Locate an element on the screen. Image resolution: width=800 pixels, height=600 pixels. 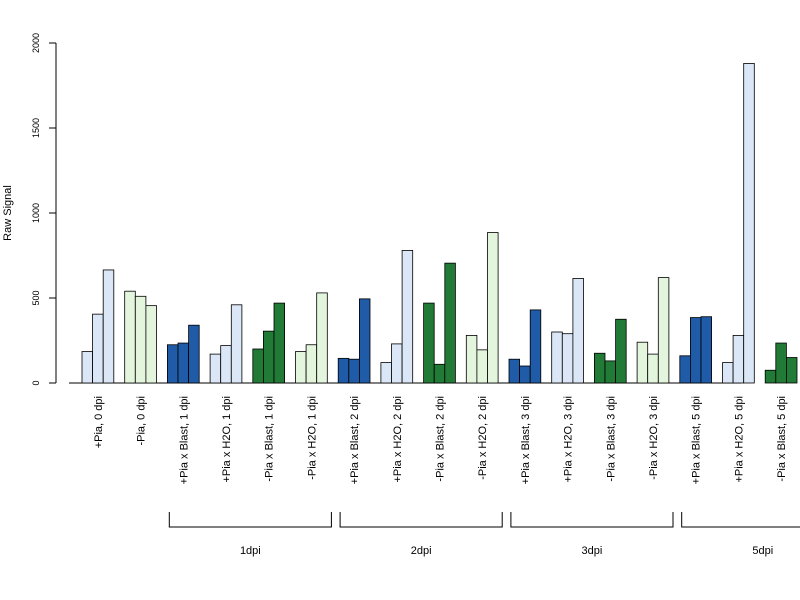
x-tick-label: -Pia x Blast, 5 dpi is located at coordinates (782, 439).